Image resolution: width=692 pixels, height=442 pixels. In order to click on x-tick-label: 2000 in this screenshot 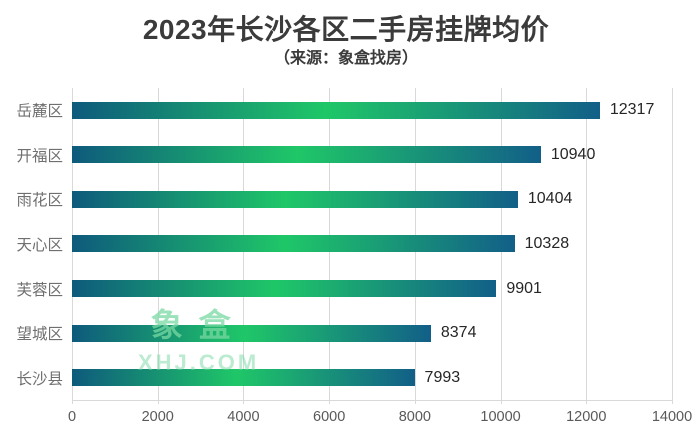, I will do `click(157, 417)`.